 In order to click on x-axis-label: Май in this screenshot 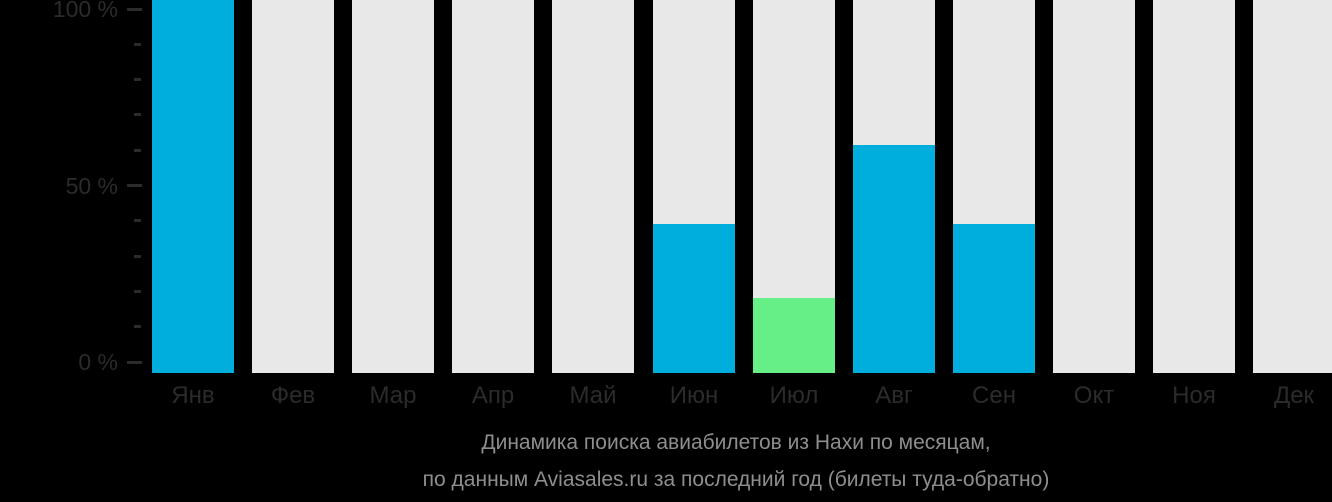, I will do `click(593, 395)`.